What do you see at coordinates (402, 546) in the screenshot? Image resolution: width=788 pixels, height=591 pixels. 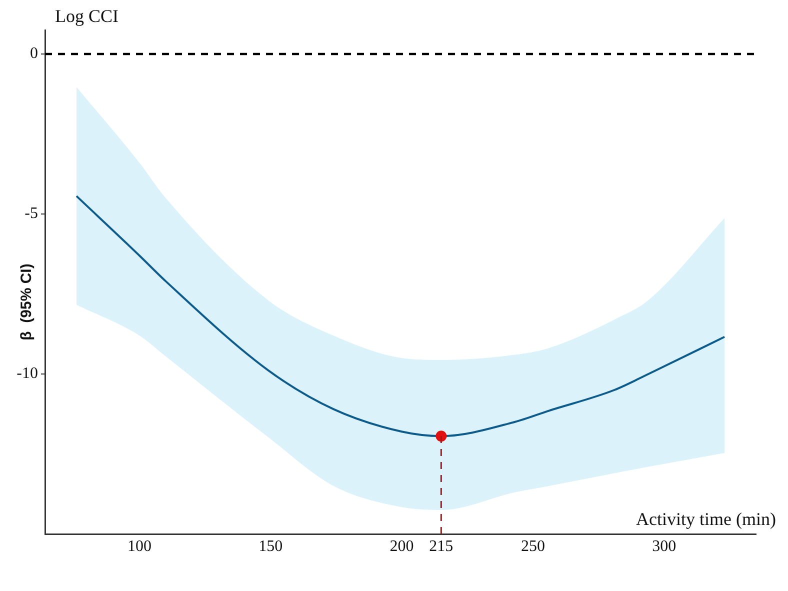 I see `x-tick-label: 200` at bounding box center [402, 546].